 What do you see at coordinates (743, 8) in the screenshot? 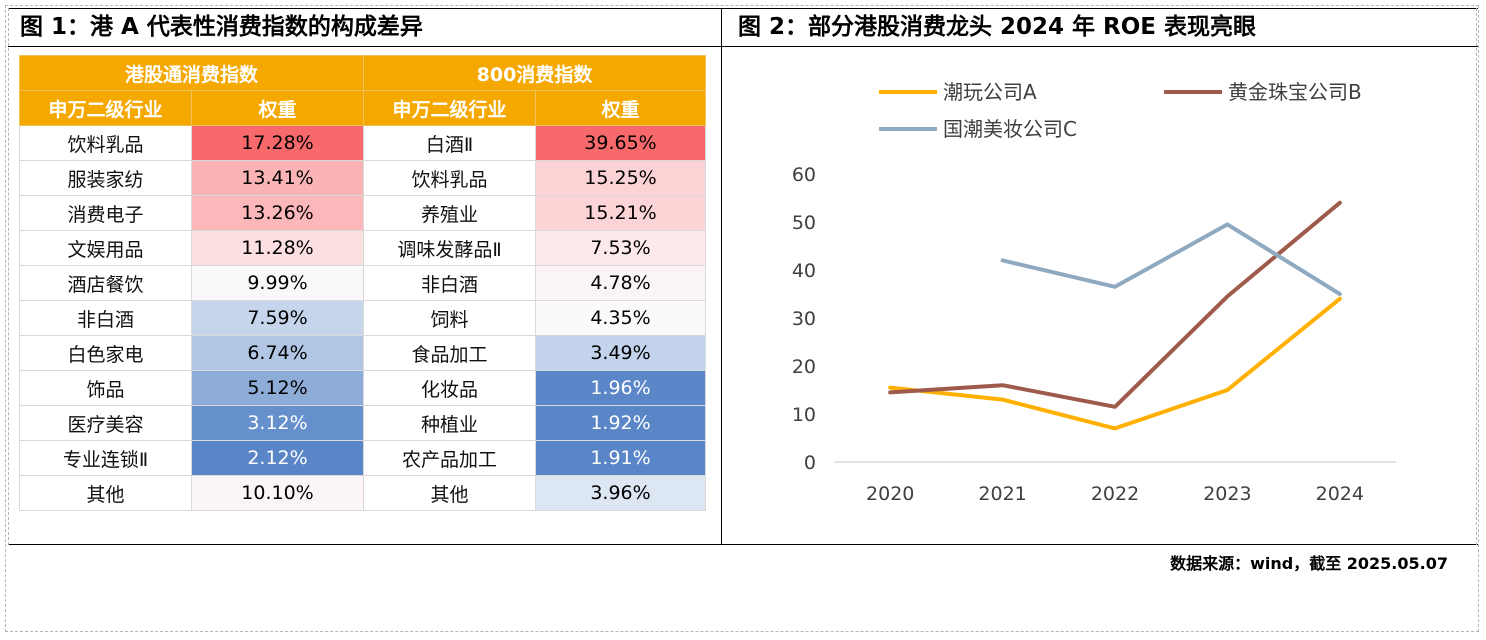
I see `top-rule` at bounding box center [743, 8].